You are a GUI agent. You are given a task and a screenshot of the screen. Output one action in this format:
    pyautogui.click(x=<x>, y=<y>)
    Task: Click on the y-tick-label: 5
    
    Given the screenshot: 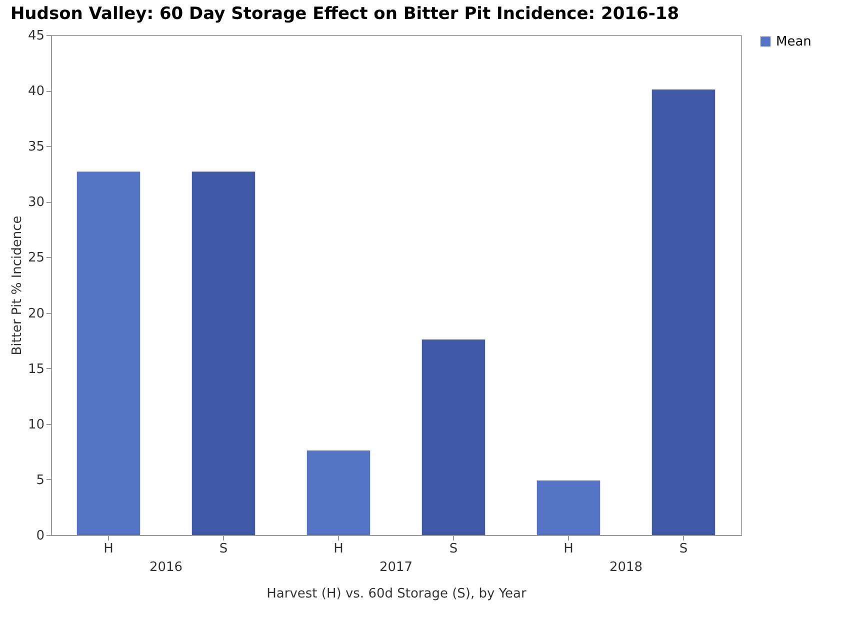 What is the action you would take?
    pyautogui.click(x=40, y=480)
    